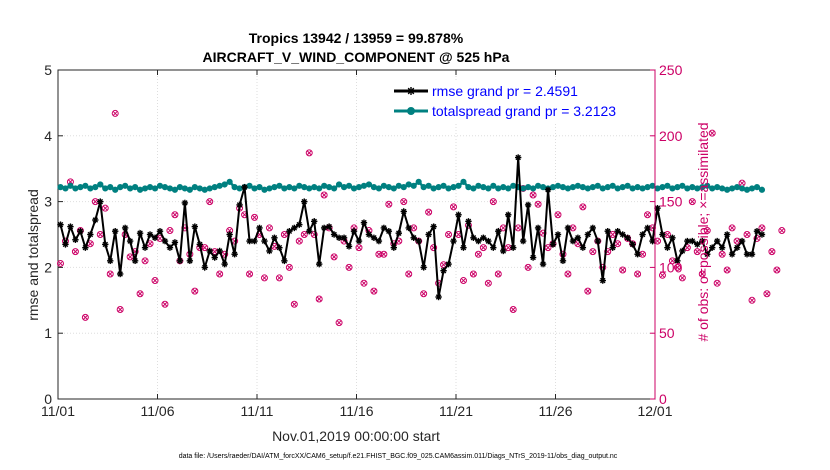 Image resolution: width=830 pixels, height=470 pixels. What do you see at coordinates (556, 411) in the screenshot?
I see `x-tick-label: 11/26` at bounding box center [556, 411].